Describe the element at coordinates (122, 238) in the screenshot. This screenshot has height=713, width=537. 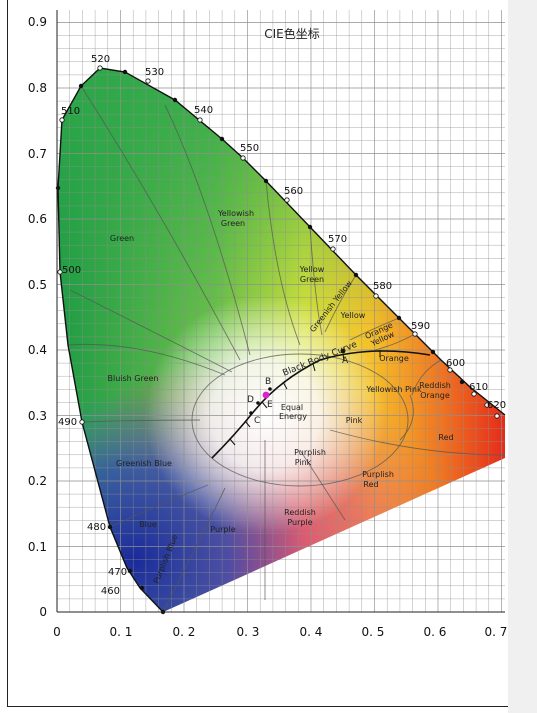
I see `region-label: Green` at that location.